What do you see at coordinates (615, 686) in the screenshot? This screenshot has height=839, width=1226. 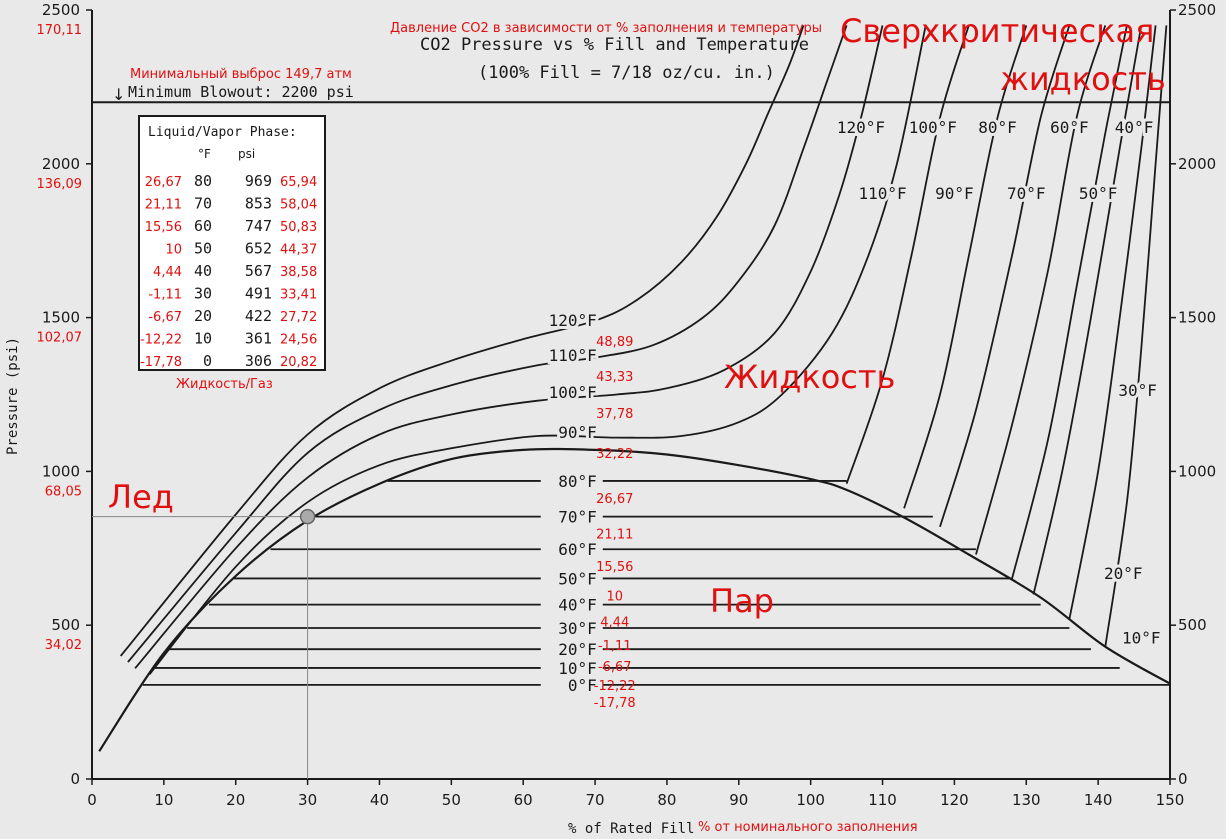 I see `isotherm-label-celsius: -12,22` at bounding box center [615, 686].